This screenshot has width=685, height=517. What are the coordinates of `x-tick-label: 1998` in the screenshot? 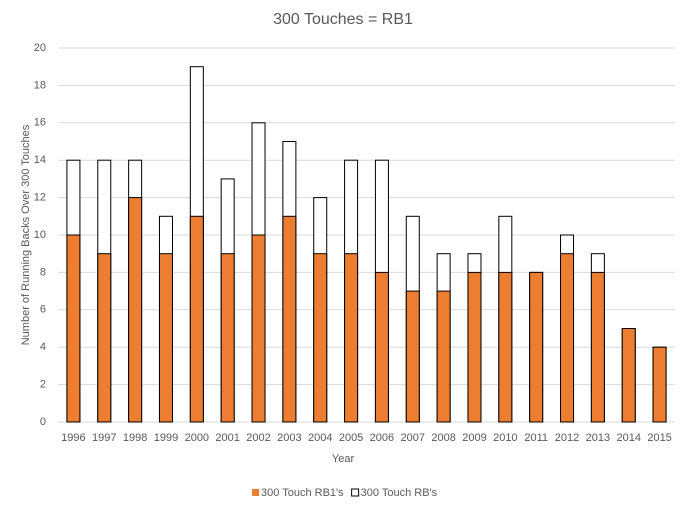 It's located at (135, 438).